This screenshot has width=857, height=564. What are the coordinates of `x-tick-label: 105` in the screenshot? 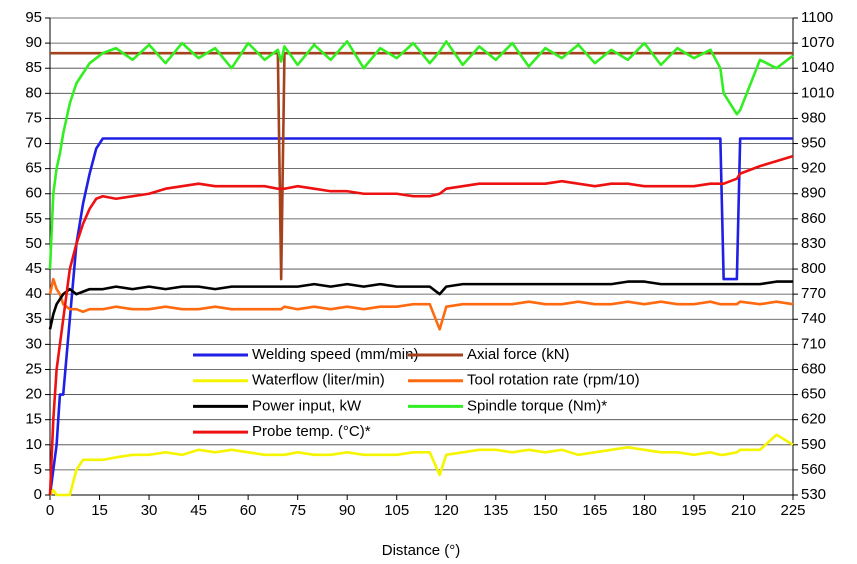 It's located at (396, 510).